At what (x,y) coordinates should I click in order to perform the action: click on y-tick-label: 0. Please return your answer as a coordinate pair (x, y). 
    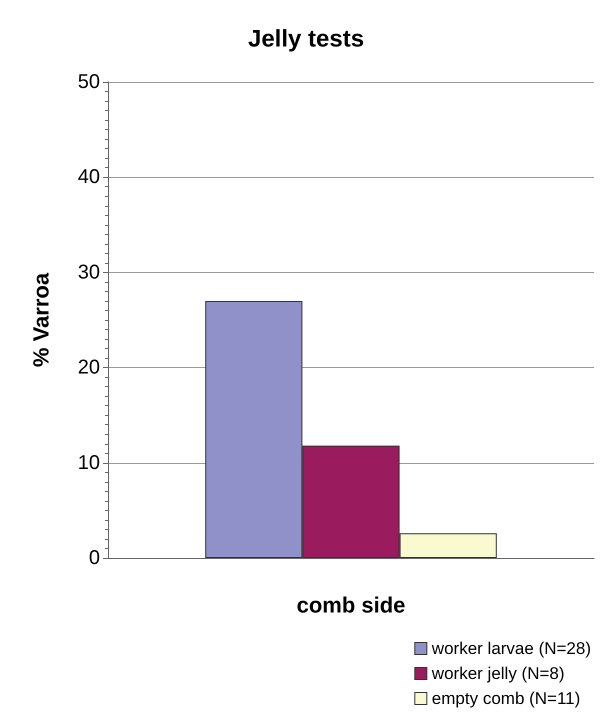
    Looking at the image, I should click on (94, 558).